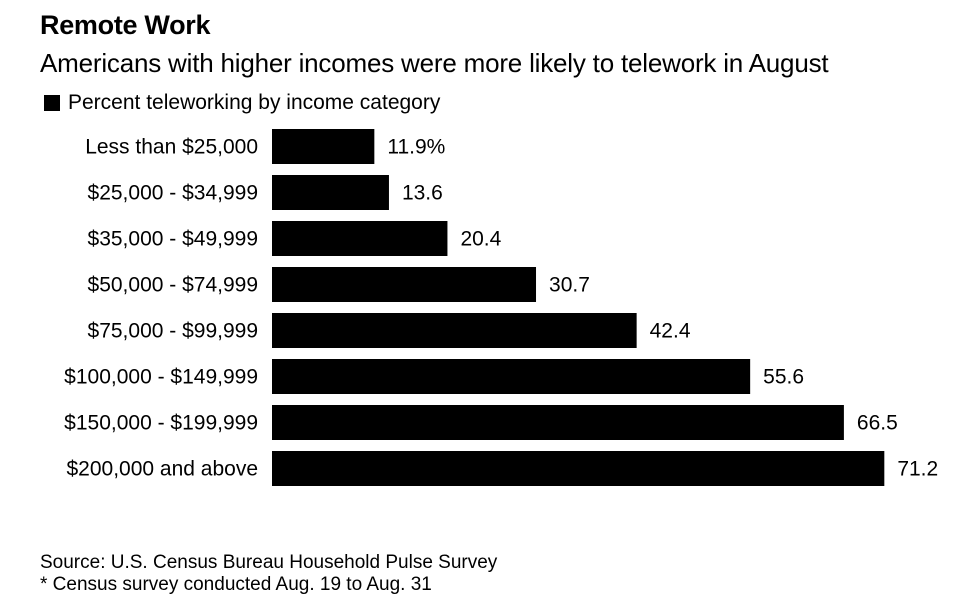 This screenshot has width=964, height=602. Describe the element at coordinates (670, 331) in the screenshot. I see `value-label: 42.4` at that location.